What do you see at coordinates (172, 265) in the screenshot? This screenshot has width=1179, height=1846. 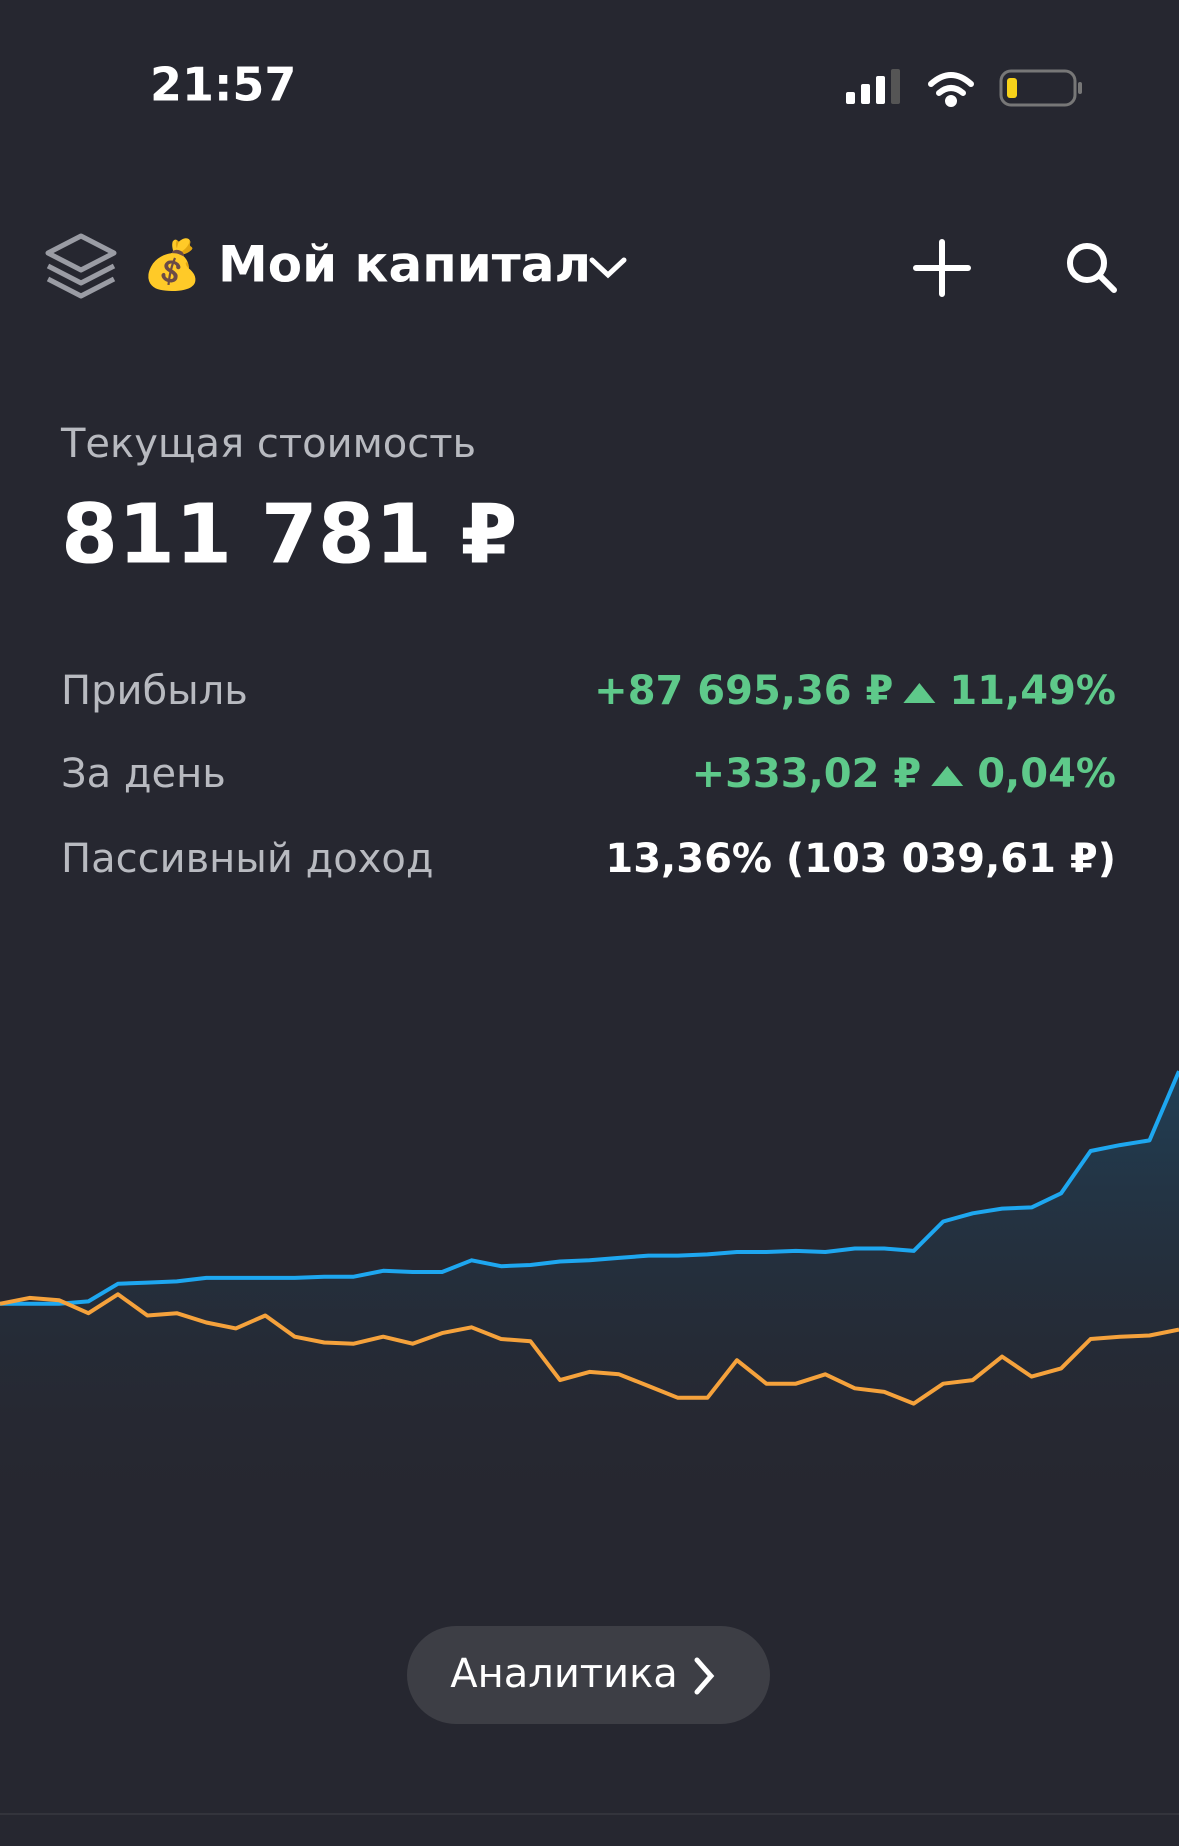 I see `portfolio-emoji: 💰` at bounding box center [172, 265].